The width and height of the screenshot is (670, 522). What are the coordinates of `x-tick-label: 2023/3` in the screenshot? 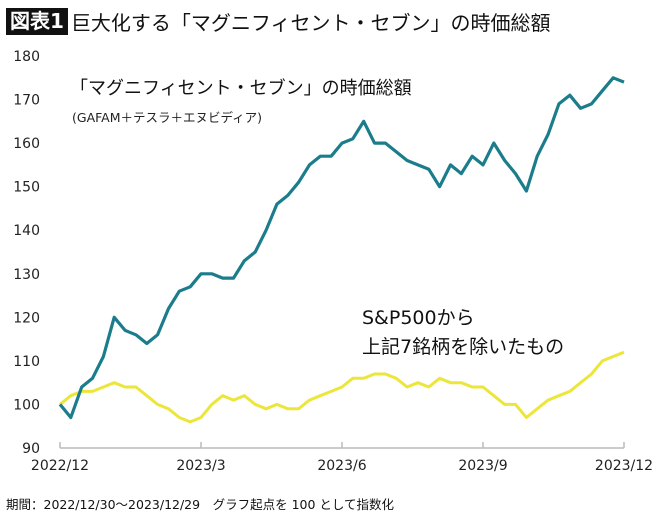 It's located at (200, 466).